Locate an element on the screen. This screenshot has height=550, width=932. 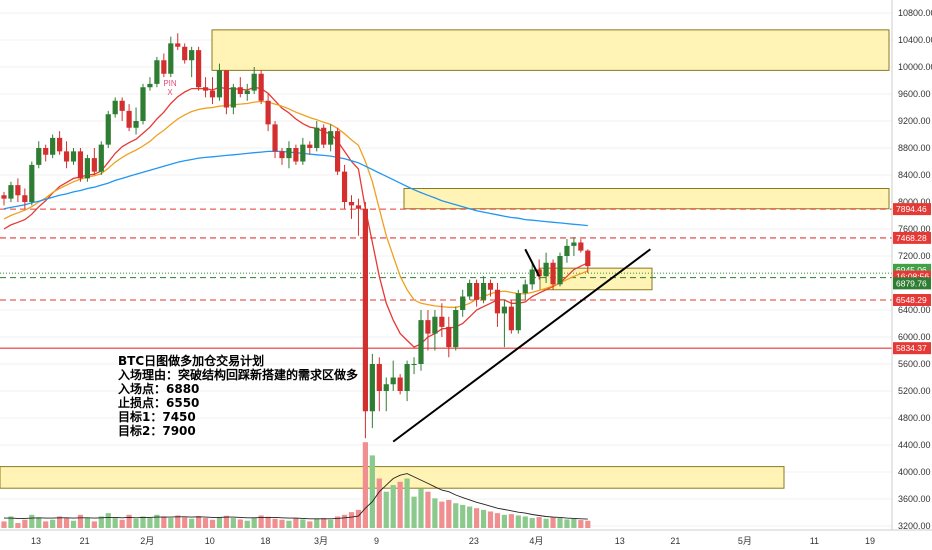
price-badge-text: 7468.28 is located at coordinates (911, 238).